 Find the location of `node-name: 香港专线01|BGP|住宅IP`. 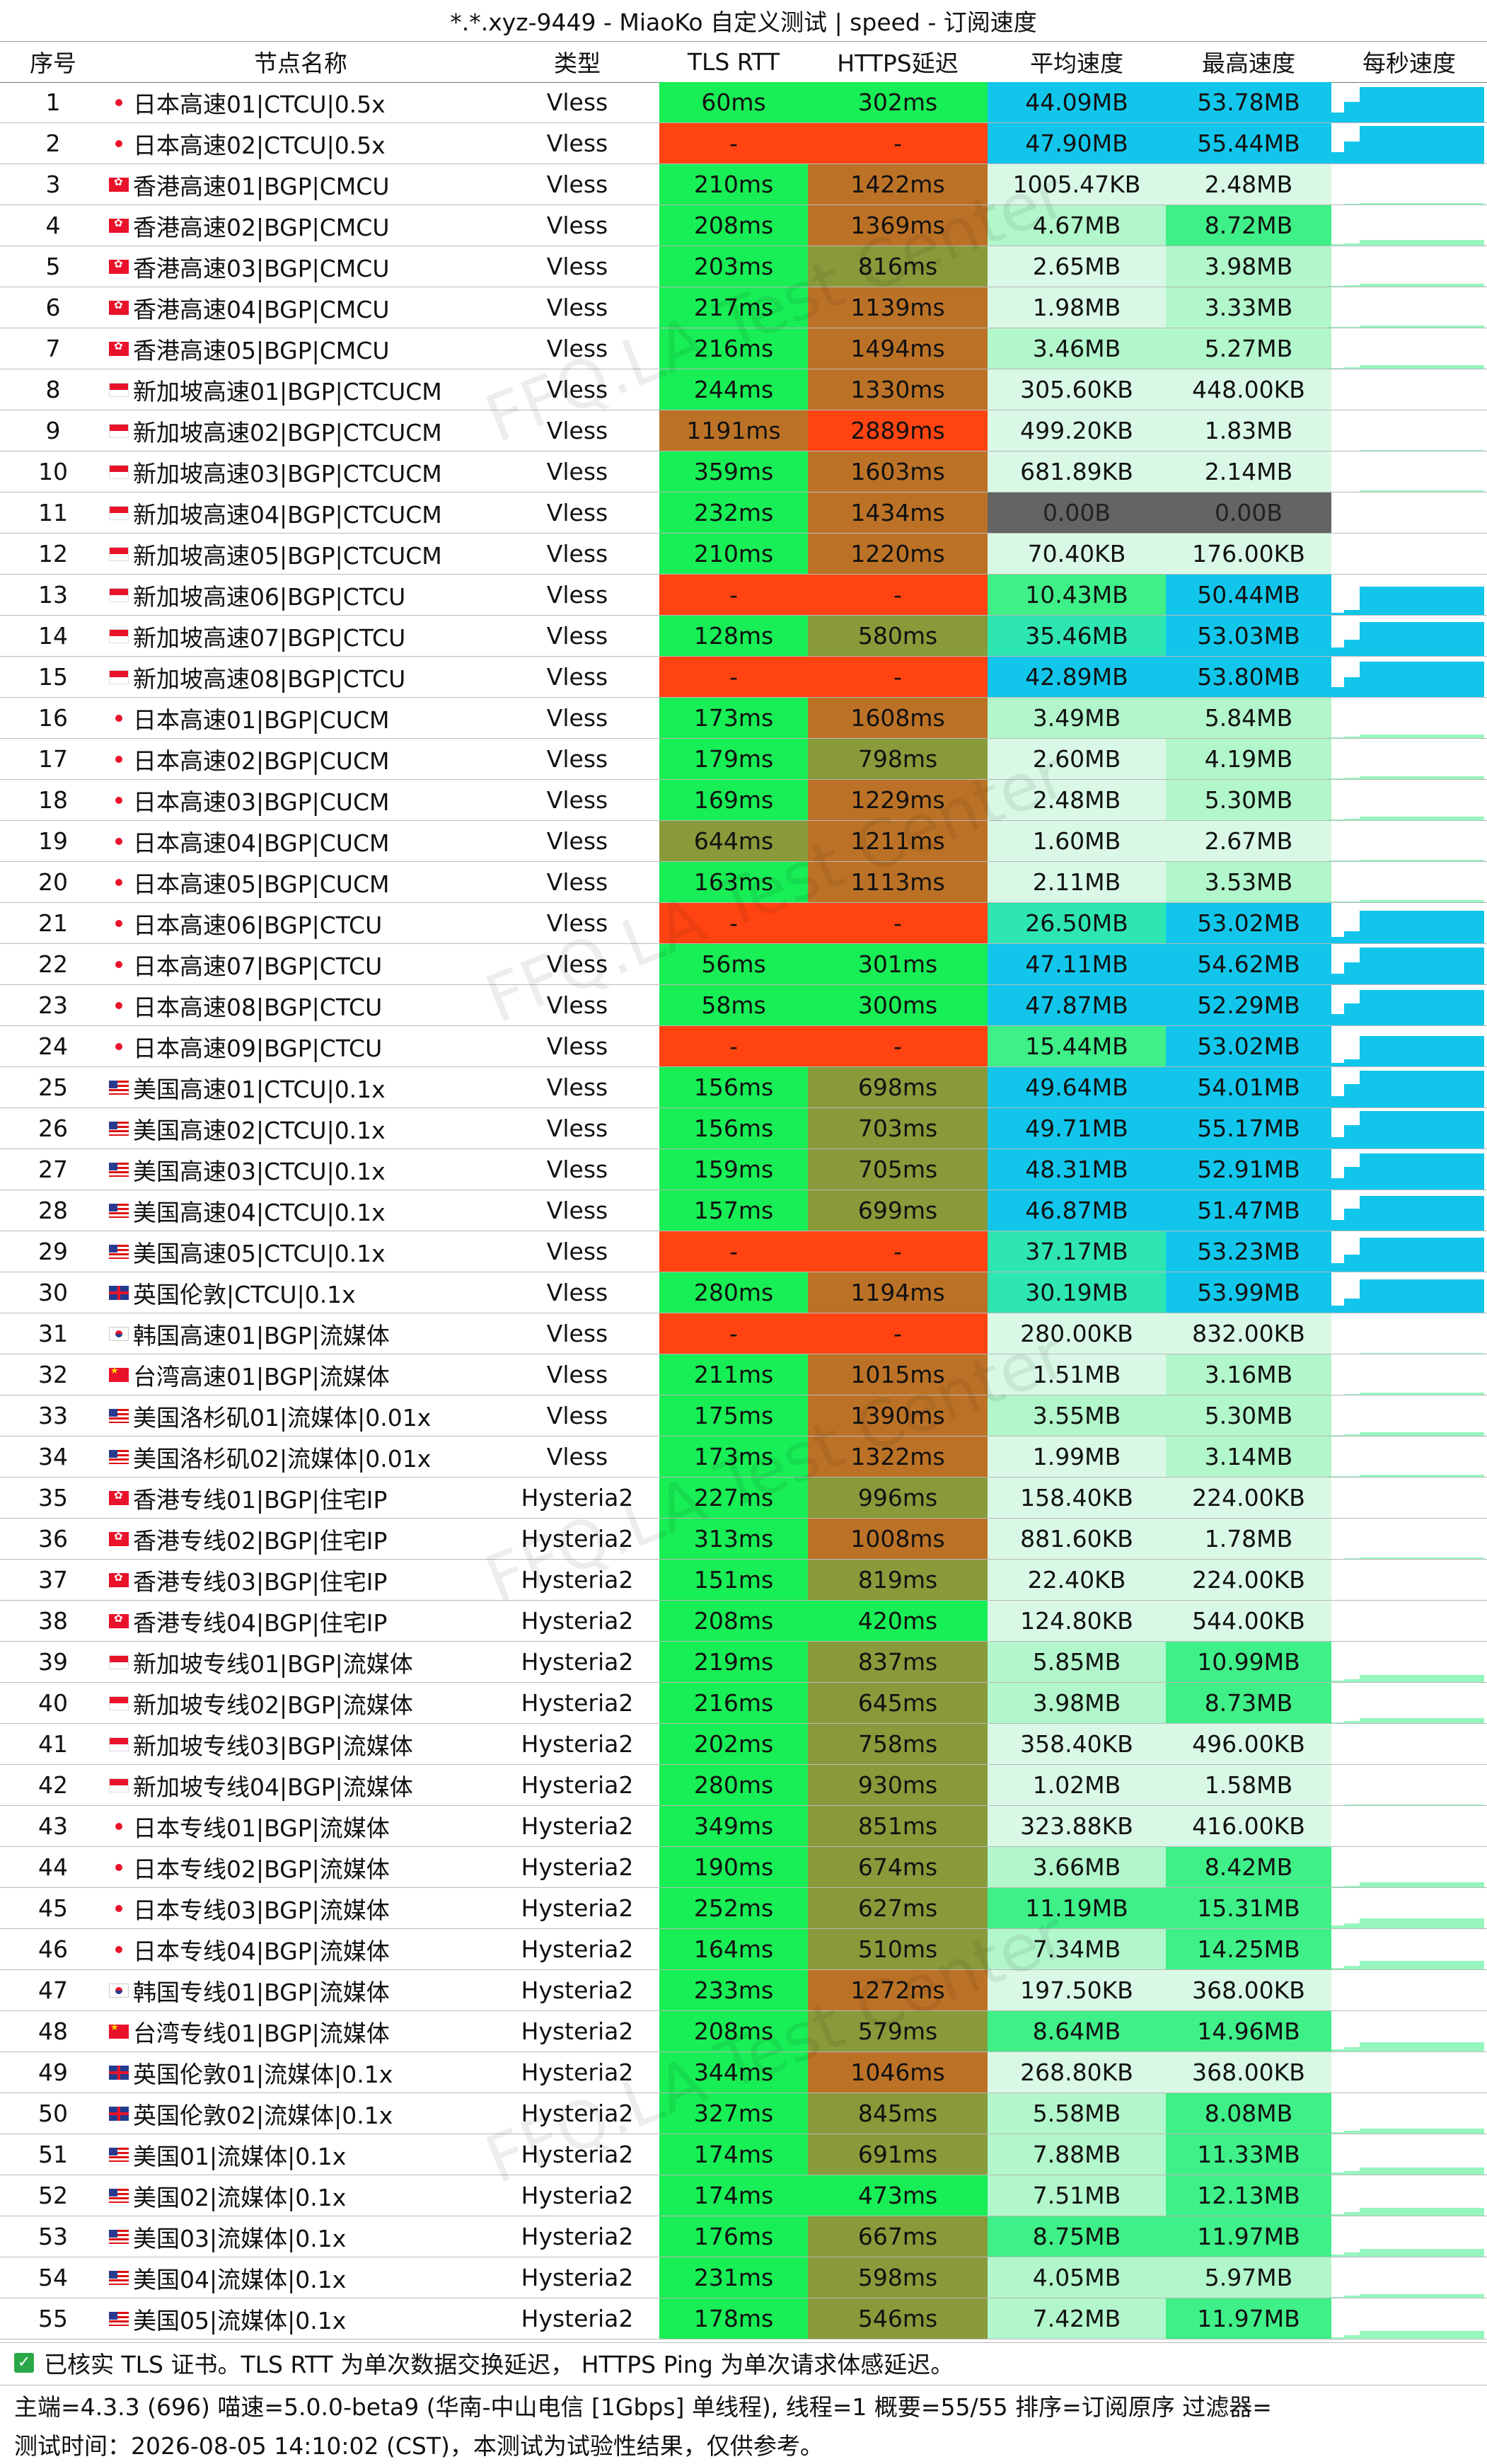

node-name: 香港专线01|BGP|住宅IP is located at coordinates (300, 1498).